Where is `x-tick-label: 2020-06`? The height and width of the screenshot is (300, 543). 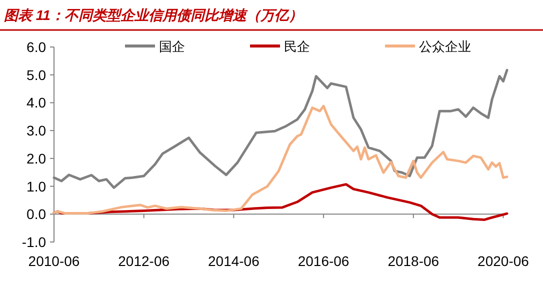 x-tick-label: 2020-06 is located at coordinates (504, 261).